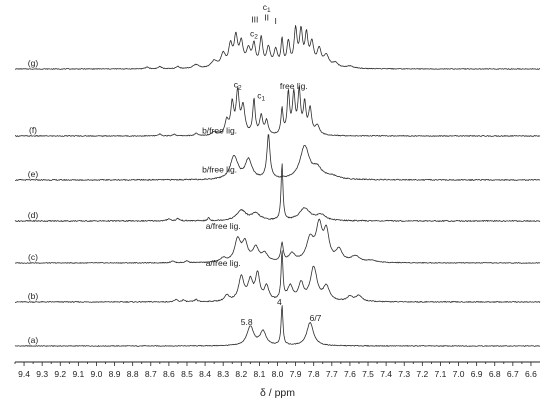 This screenshot has height=404, width=550. What do you see at coordinates (477, 374) in the screenshot?
I see `x-tick-label: 6.9` at bounding box center [477, 374].